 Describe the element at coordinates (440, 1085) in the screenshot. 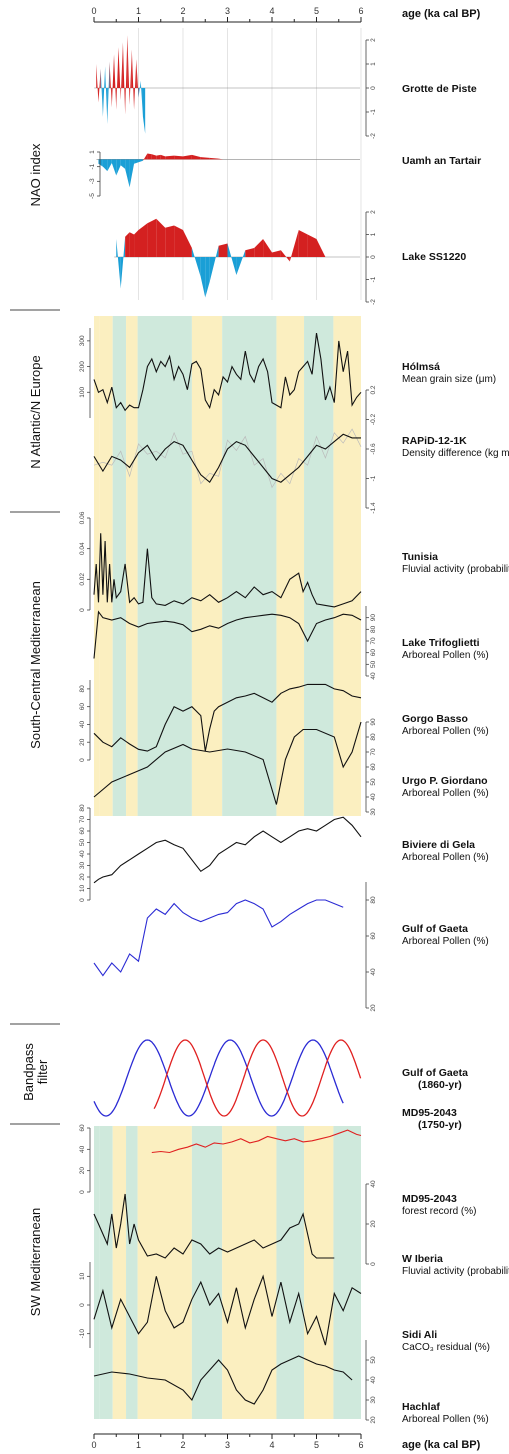

I see `record-subtitle: (1860-yr)` at that location.